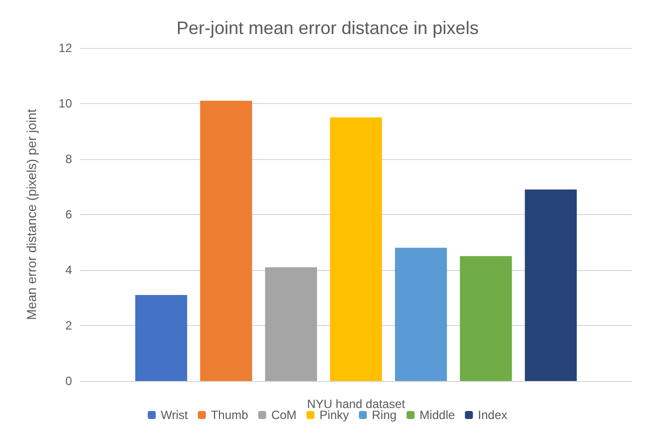 This screenshot has width=655, height=442. Describe the element at coordinates (65, 103) in the screenshot. I see `y-tick-label: 10` at that location.